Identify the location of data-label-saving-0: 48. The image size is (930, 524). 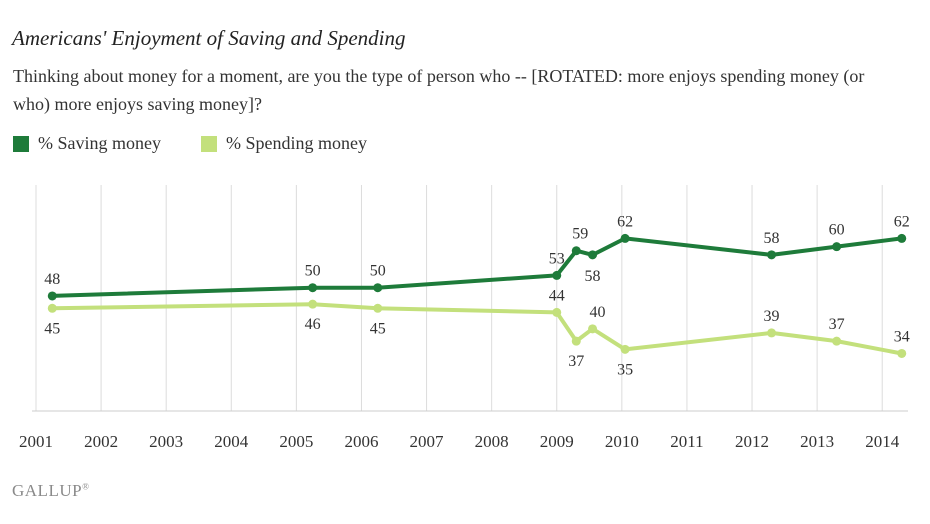
(52, 279).